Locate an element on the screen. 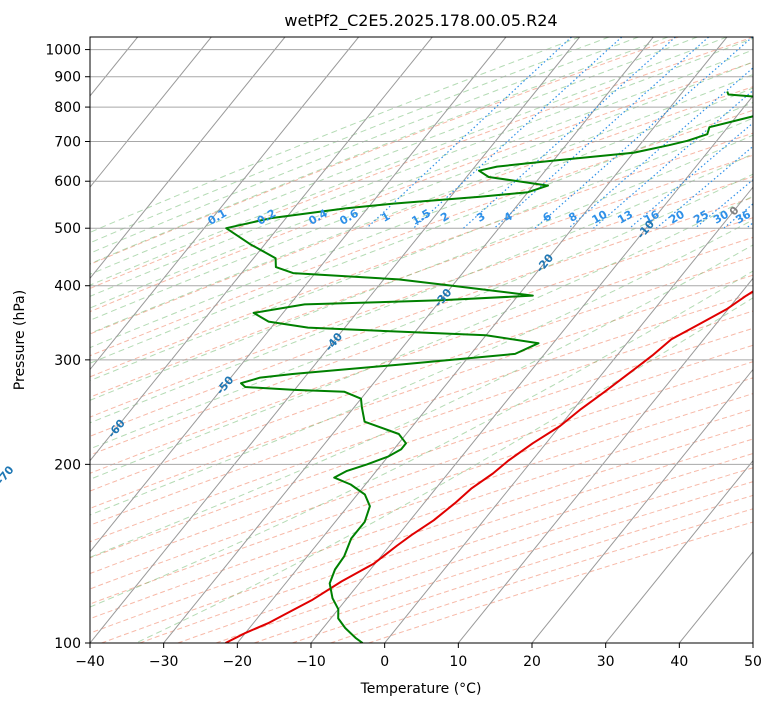 The width and height of the screenshot is (775, 708). y-tick-label: 1000 is located at coordinates (63, 51).